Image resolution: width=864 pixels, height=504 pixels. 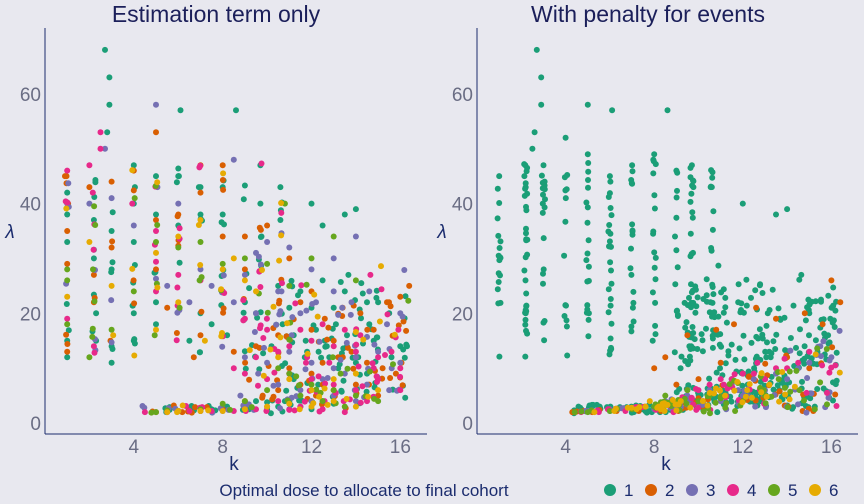 What do you see at coordinates (134, 447) in the screenshot?
I see `x-tick-label: 4` at bounding box center [134, 447].